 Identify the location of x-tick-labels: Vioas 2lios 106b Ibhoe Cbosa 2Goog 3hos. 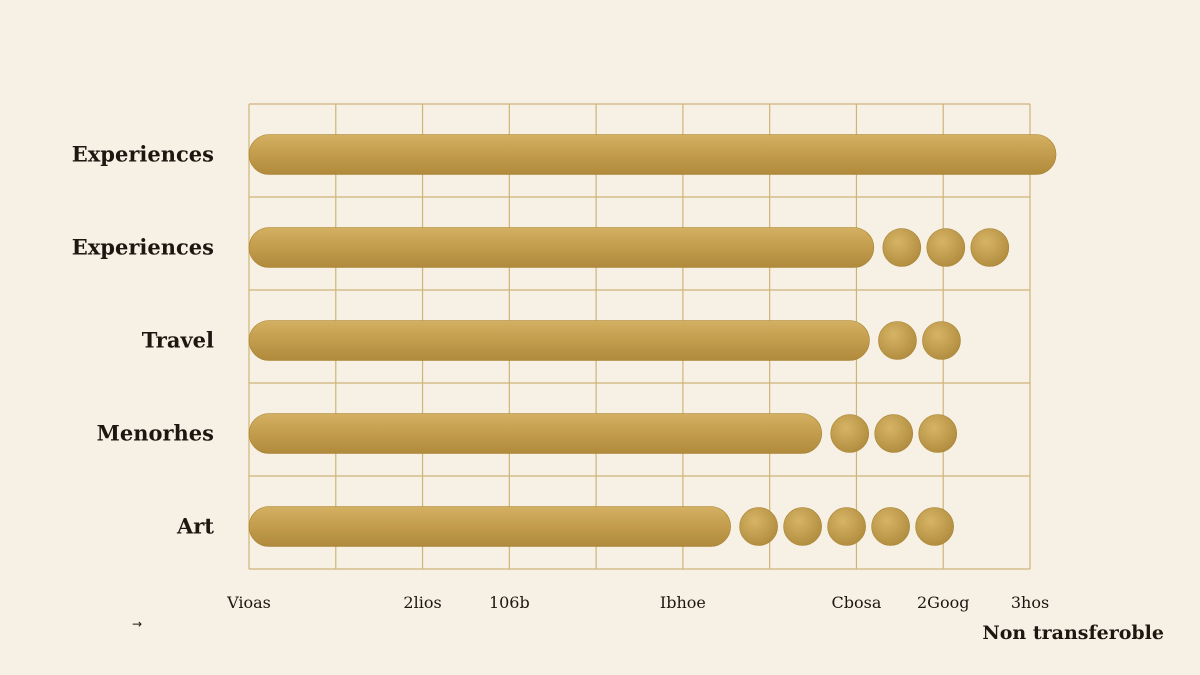
(637, 602).